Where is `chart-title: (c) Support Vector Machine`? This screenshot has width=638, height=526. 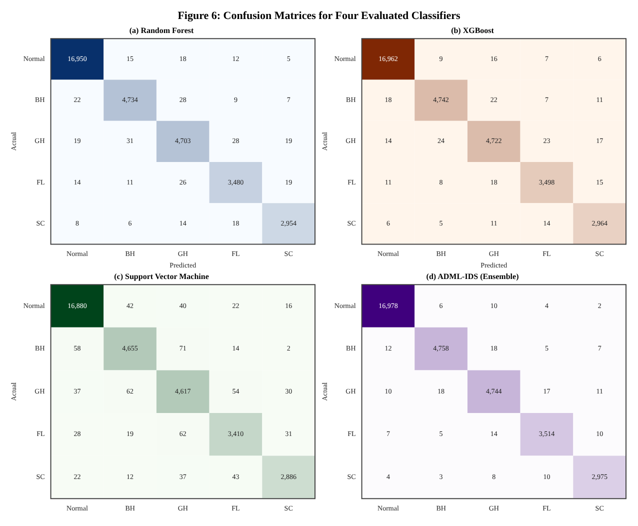 chart-title: (c) Support Vector Machine is located at coordinates (162, 276).